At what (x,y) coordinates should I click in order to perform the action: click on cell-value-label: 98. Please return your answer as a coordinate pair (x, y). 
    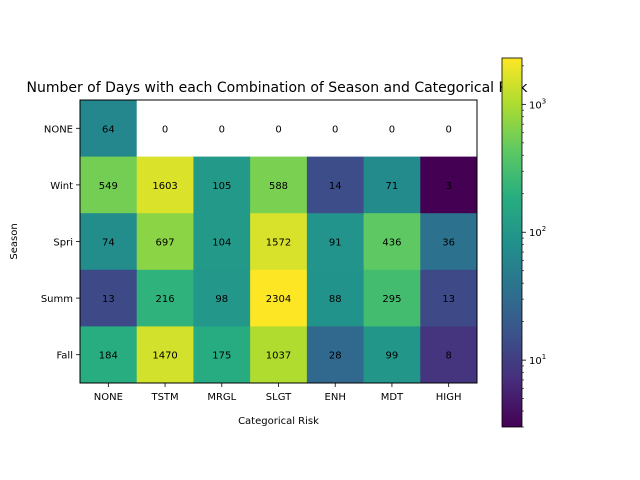
    Looking at the image, I should click on (221, 299).